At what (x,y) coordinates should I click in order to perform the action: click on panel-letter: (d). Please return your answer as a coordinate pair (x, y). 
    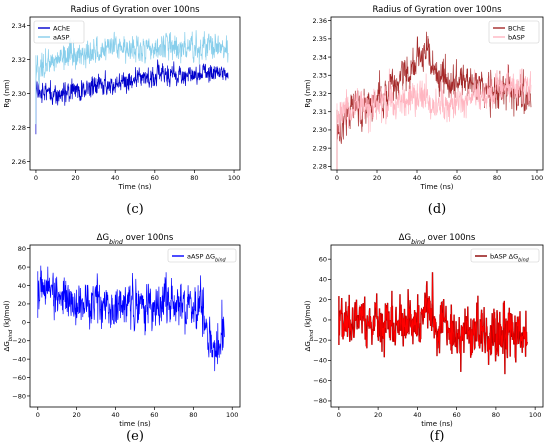
    Looking at the image, I should click on (437, 209).